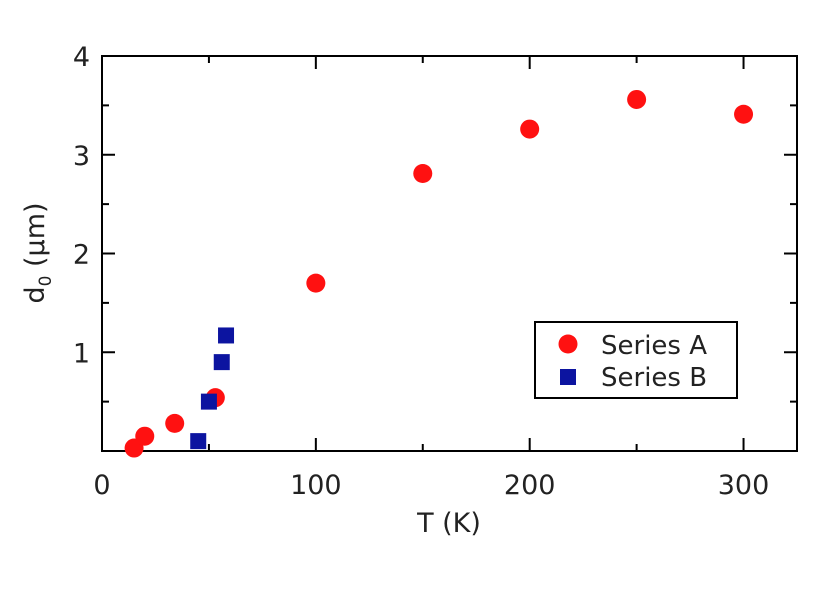 This screenshot has height=594, width=831. What do you see at coordinates (568, 377) in the screenshot?
I see `legend-marker-series-b` at bounding box center [568, 377].